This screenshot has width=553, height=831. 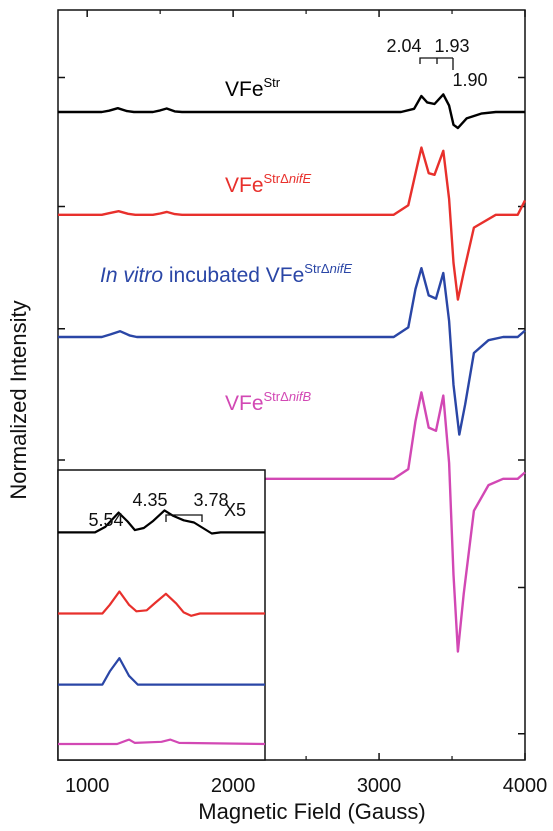 I want to click on x-tick-label: 2000, so click(x=233, y=786).